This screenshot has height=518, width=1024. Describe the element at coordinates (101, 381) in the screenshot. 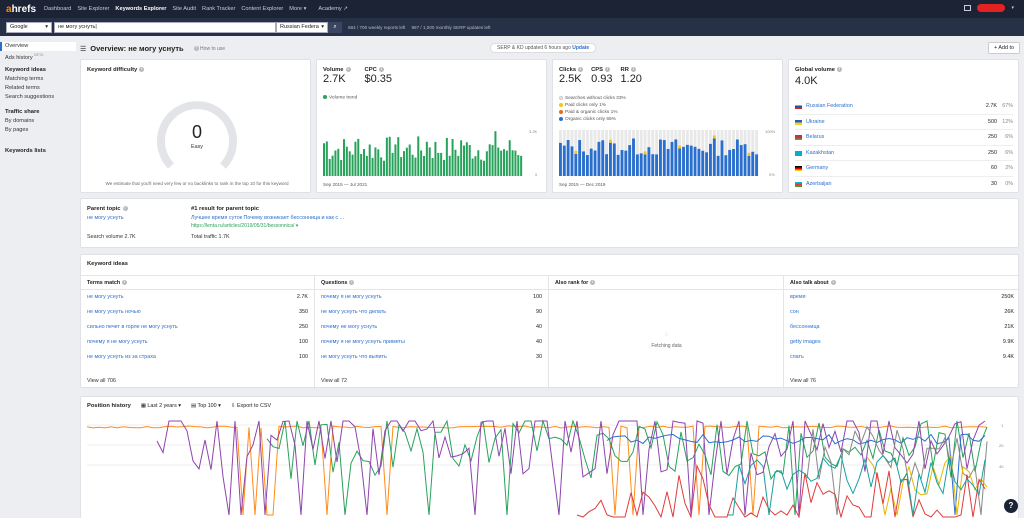

I see `view-all-terms: View all 706` at that location.